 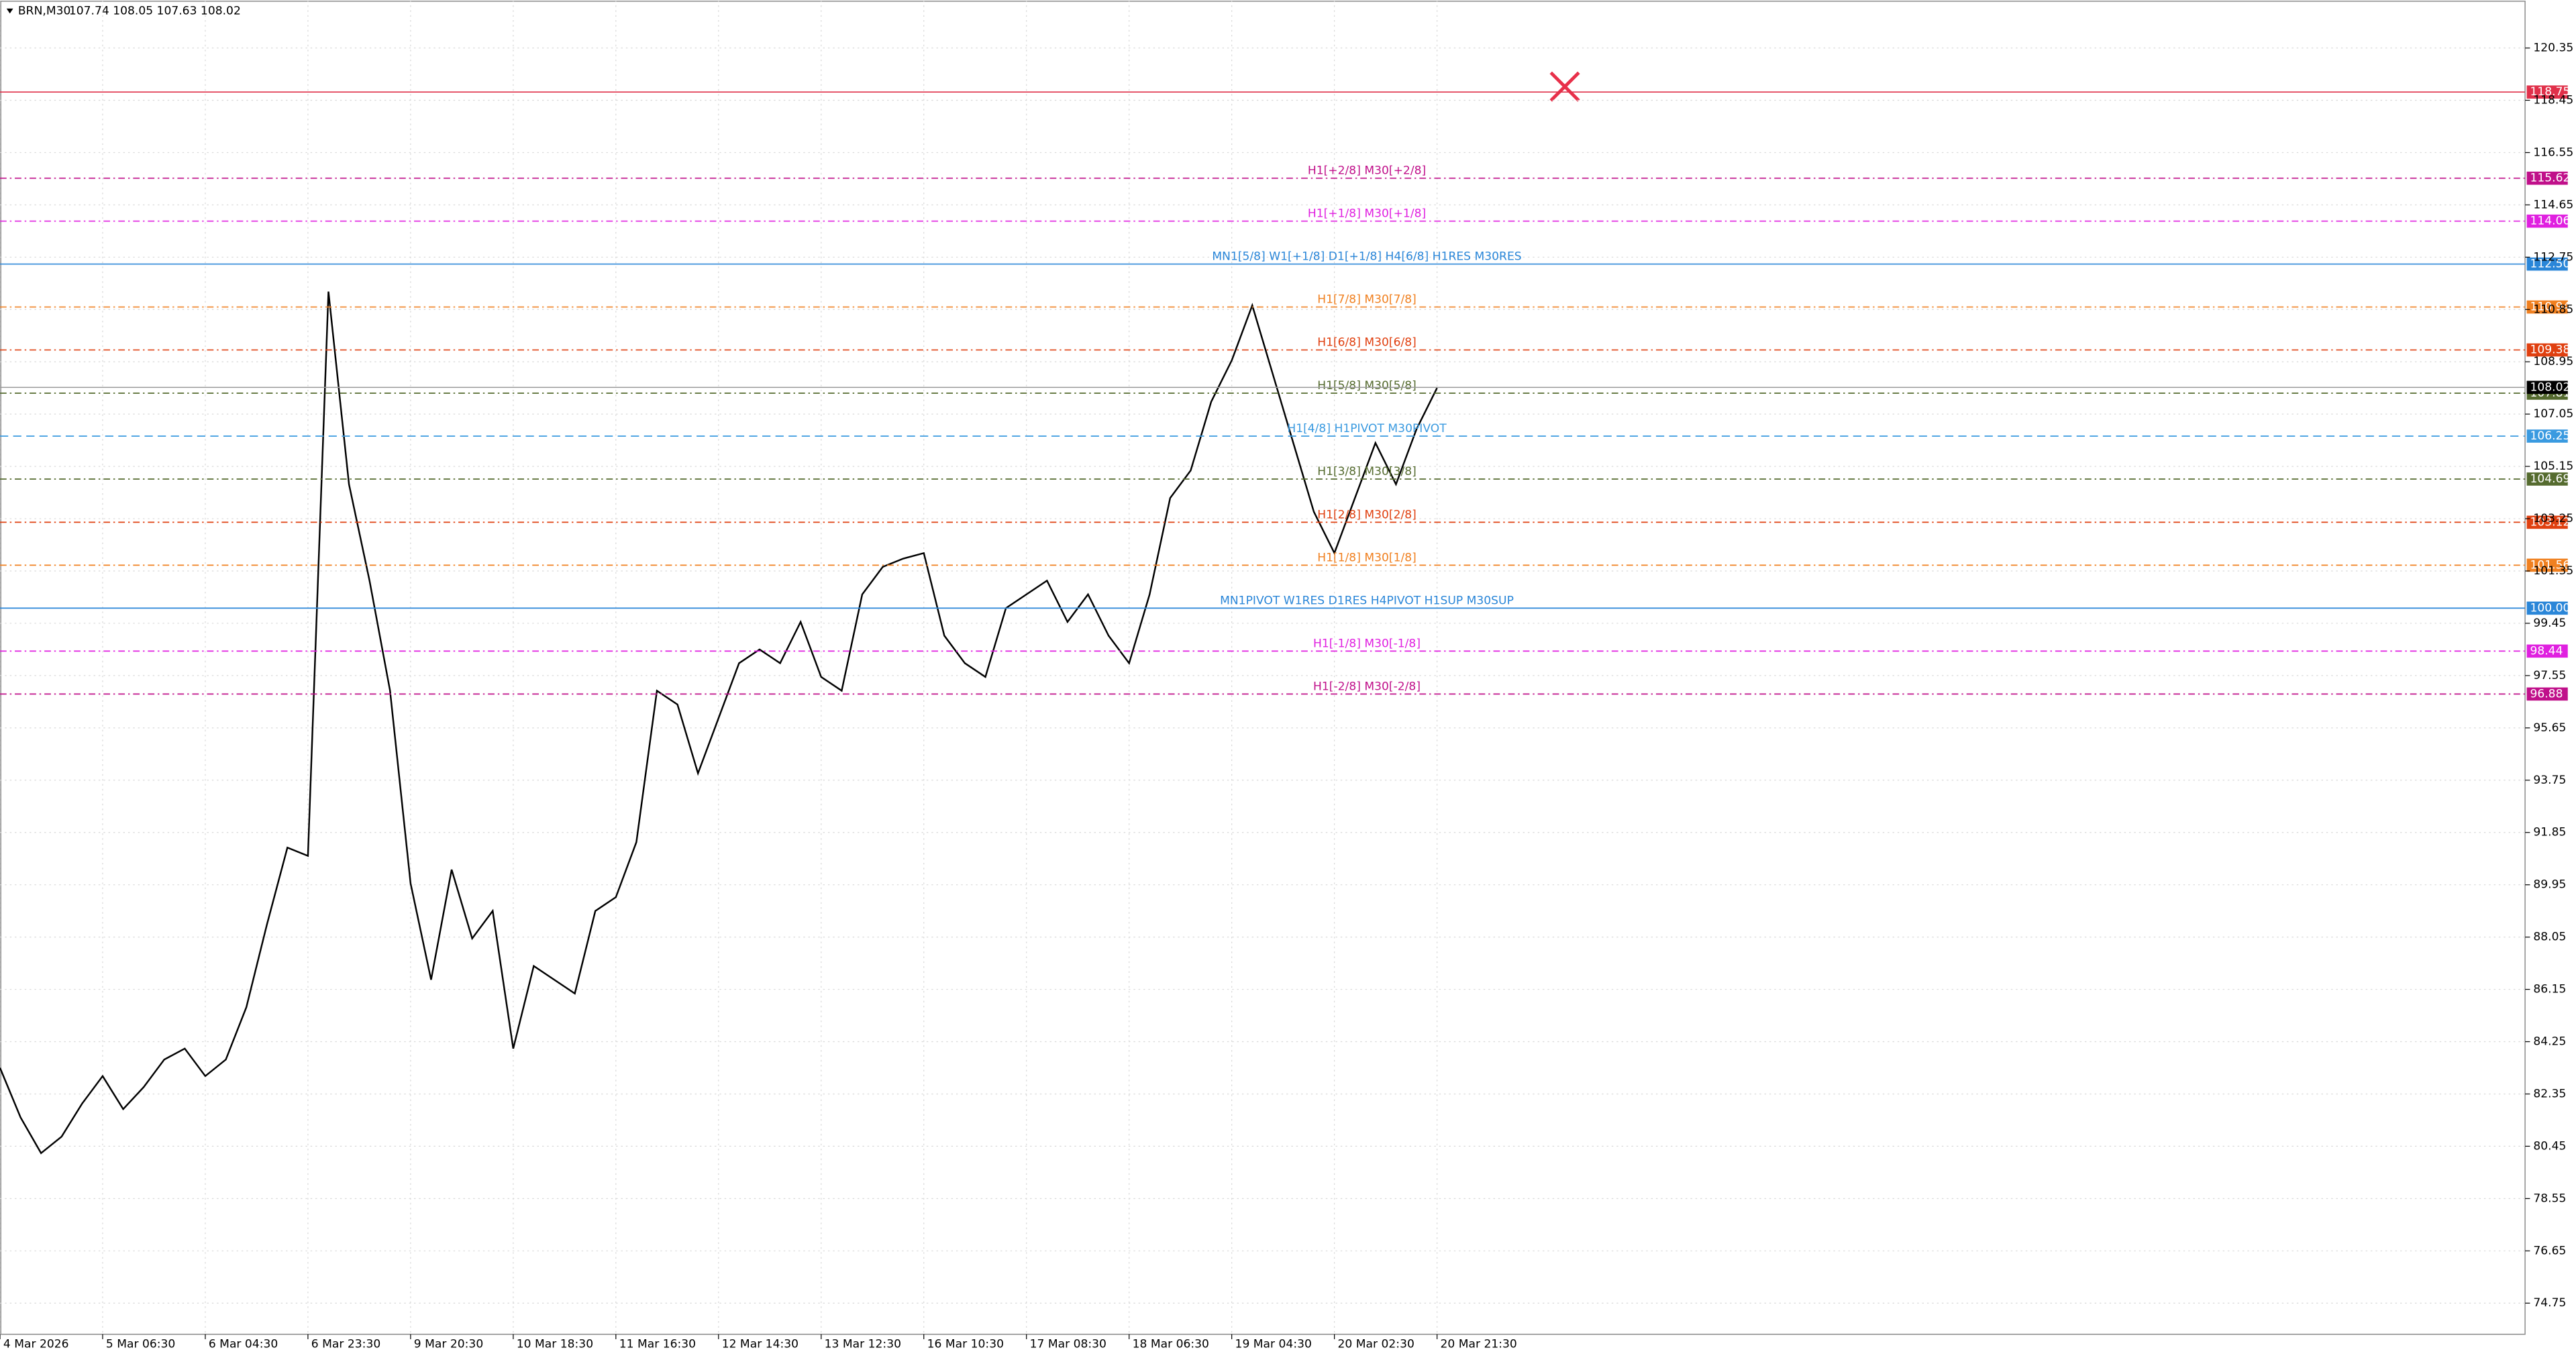 What do you see at coordinates (2553, 257) in the screenshot?
I see `y-tick-label: 112.75` at bounding box center [2553, 257].